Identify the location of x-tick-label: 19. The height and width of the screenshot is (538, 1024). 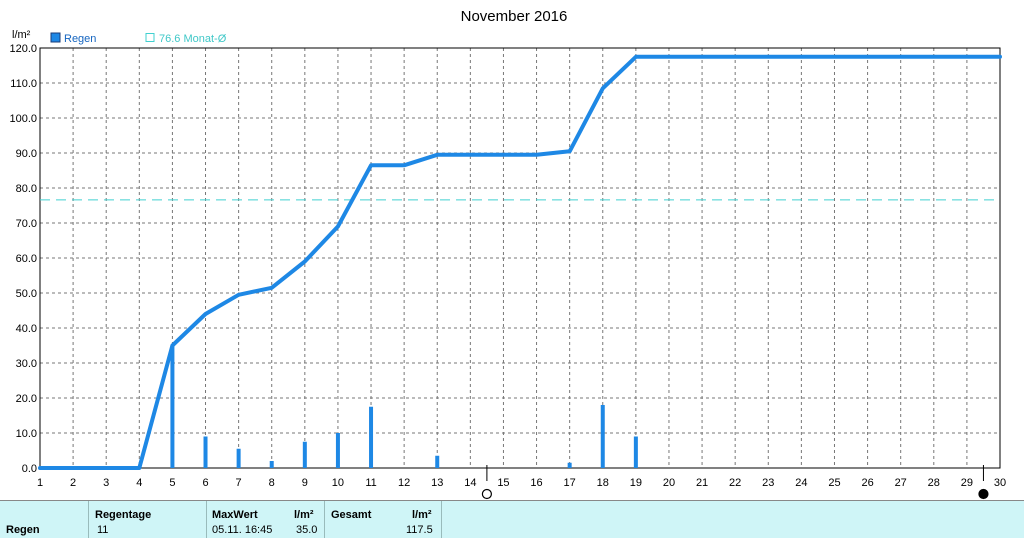
(636, 483).